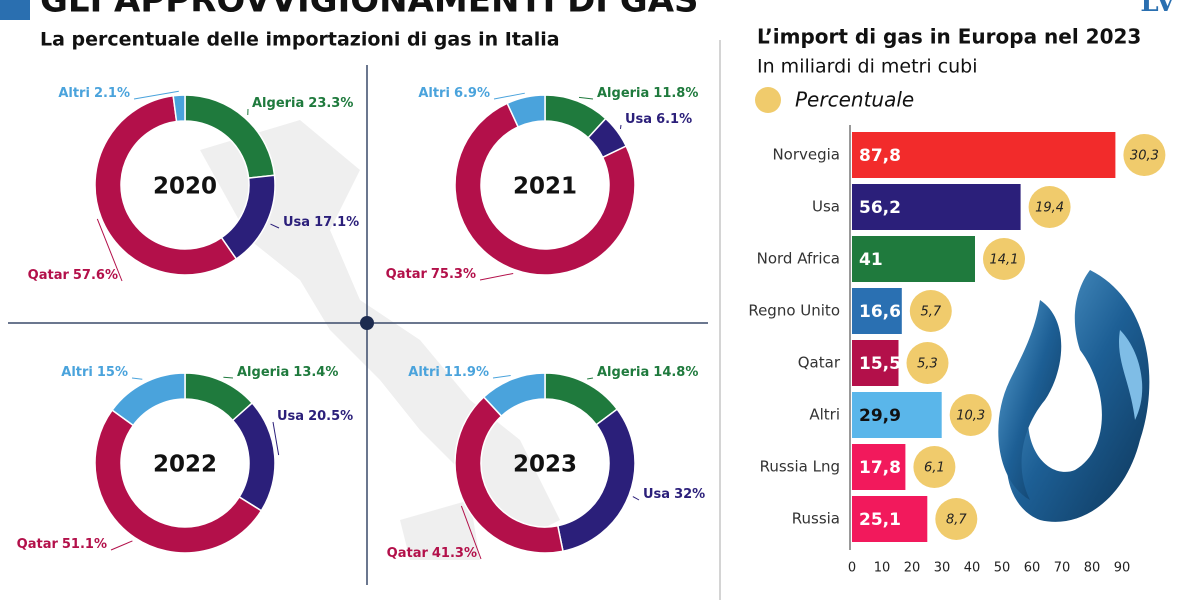  I want to click on donut-center-label: 2022, so click(185, 465).